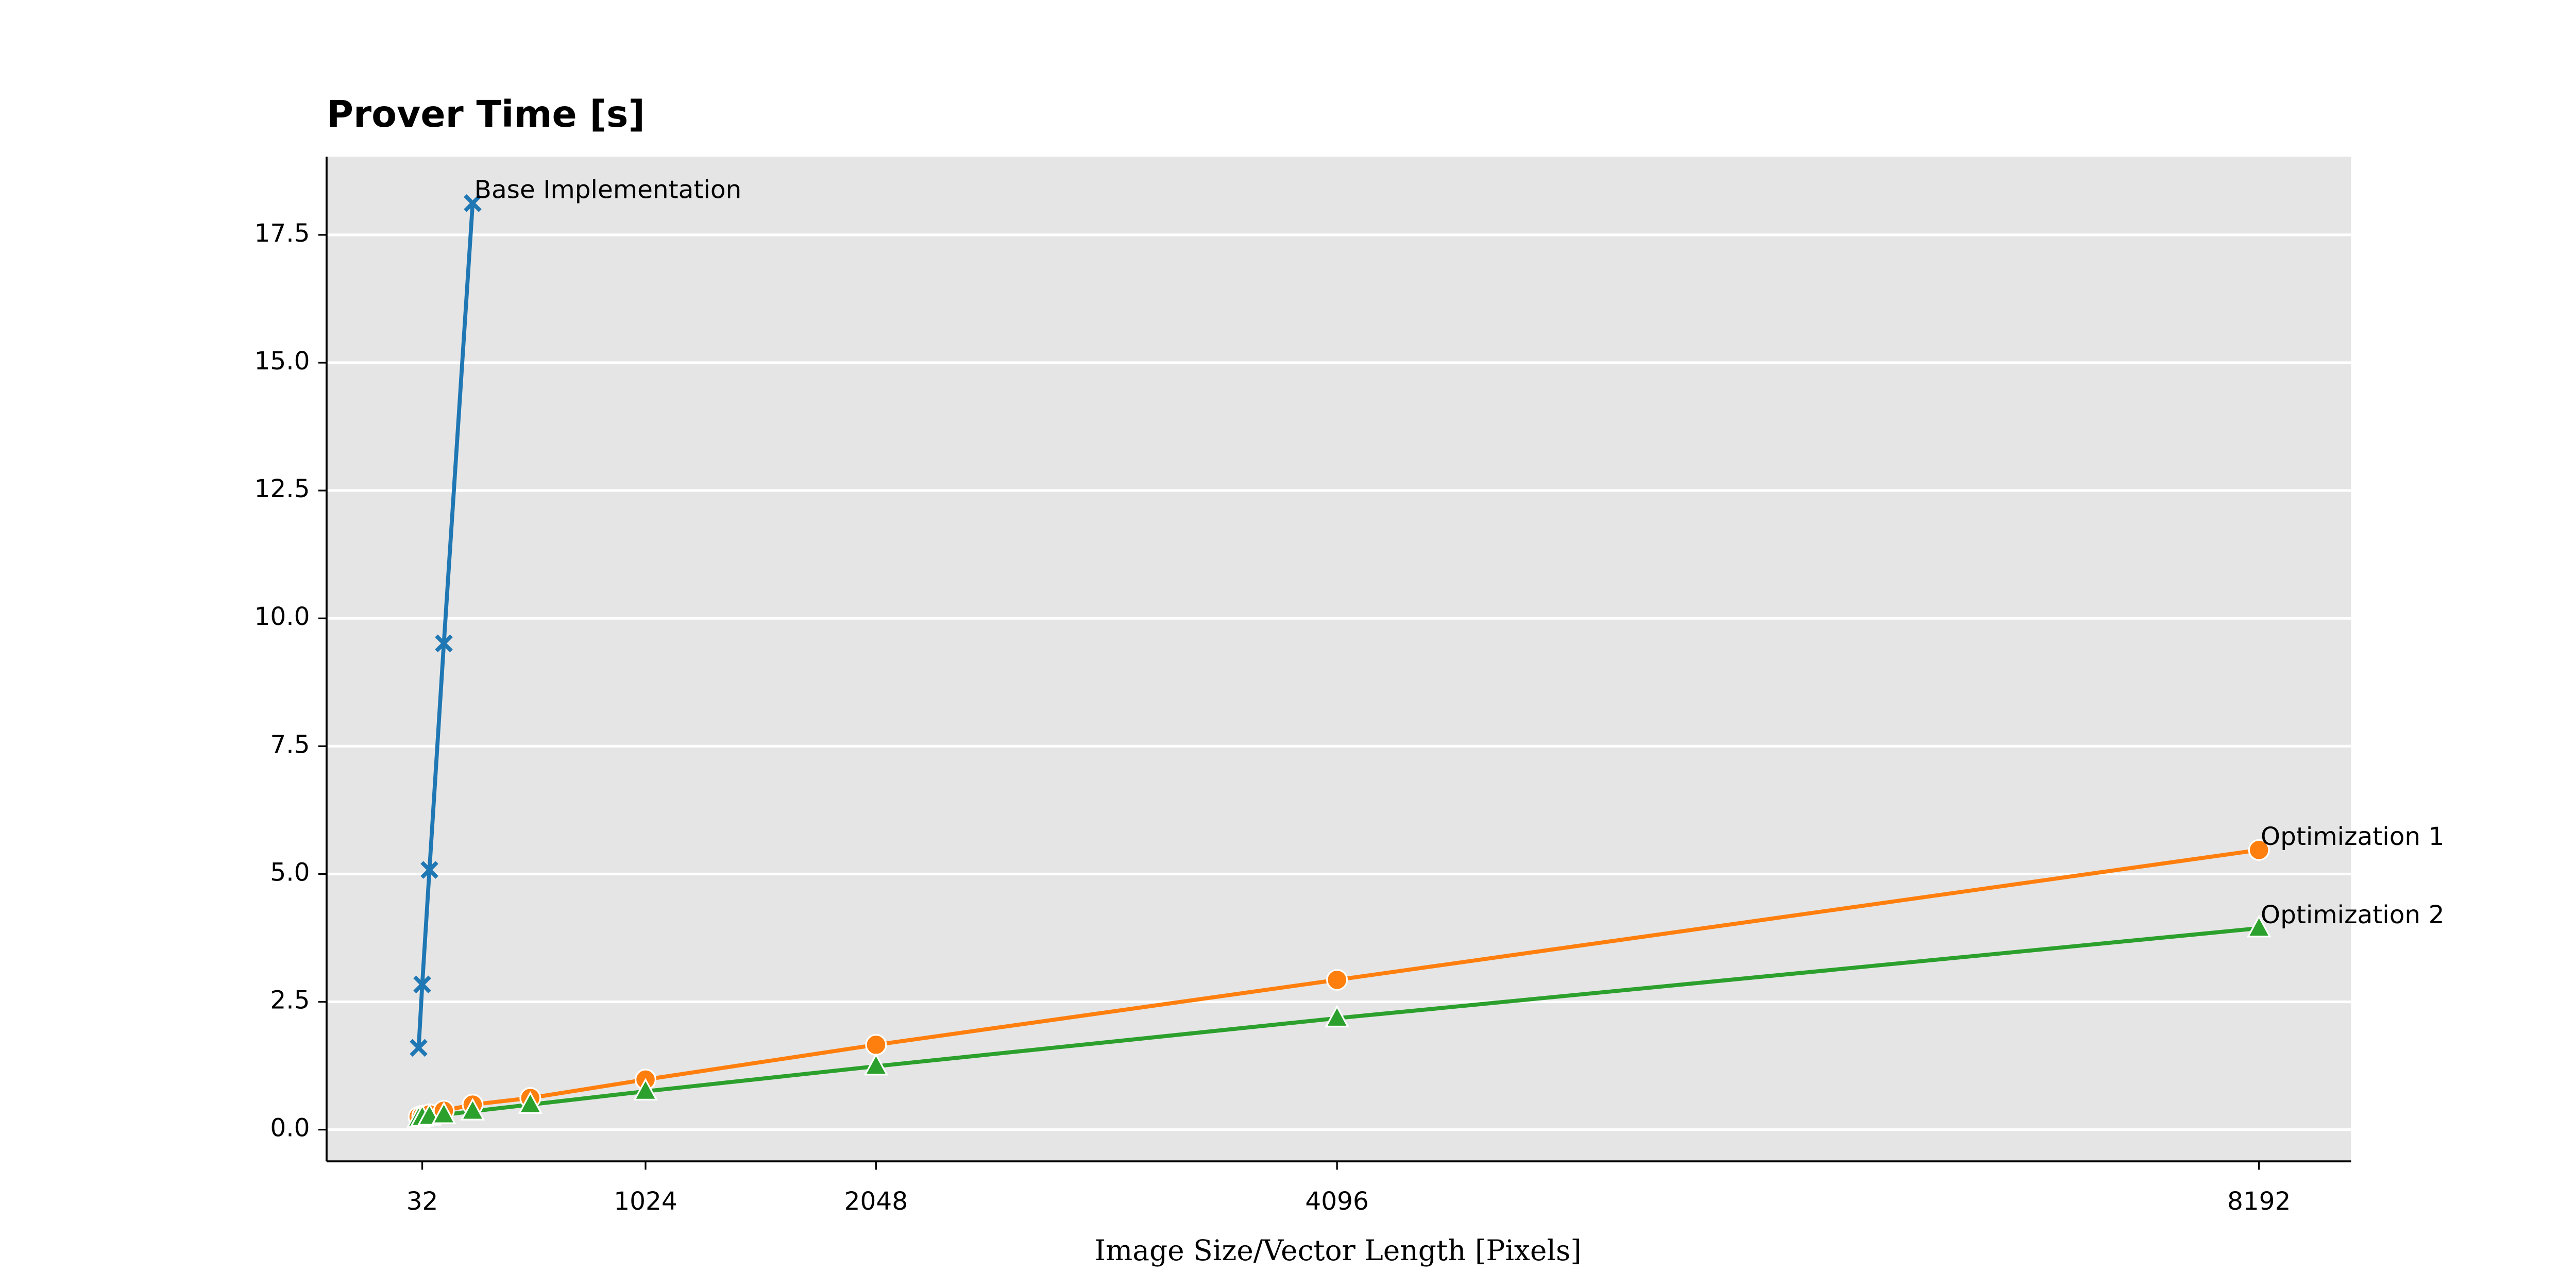 This screenshot has width=2576, height=1288. What do you see at coordinates (290, 1000) in the screenshot?
I see `y-tick-label: 2.5` at bounding box center [290, 1000].